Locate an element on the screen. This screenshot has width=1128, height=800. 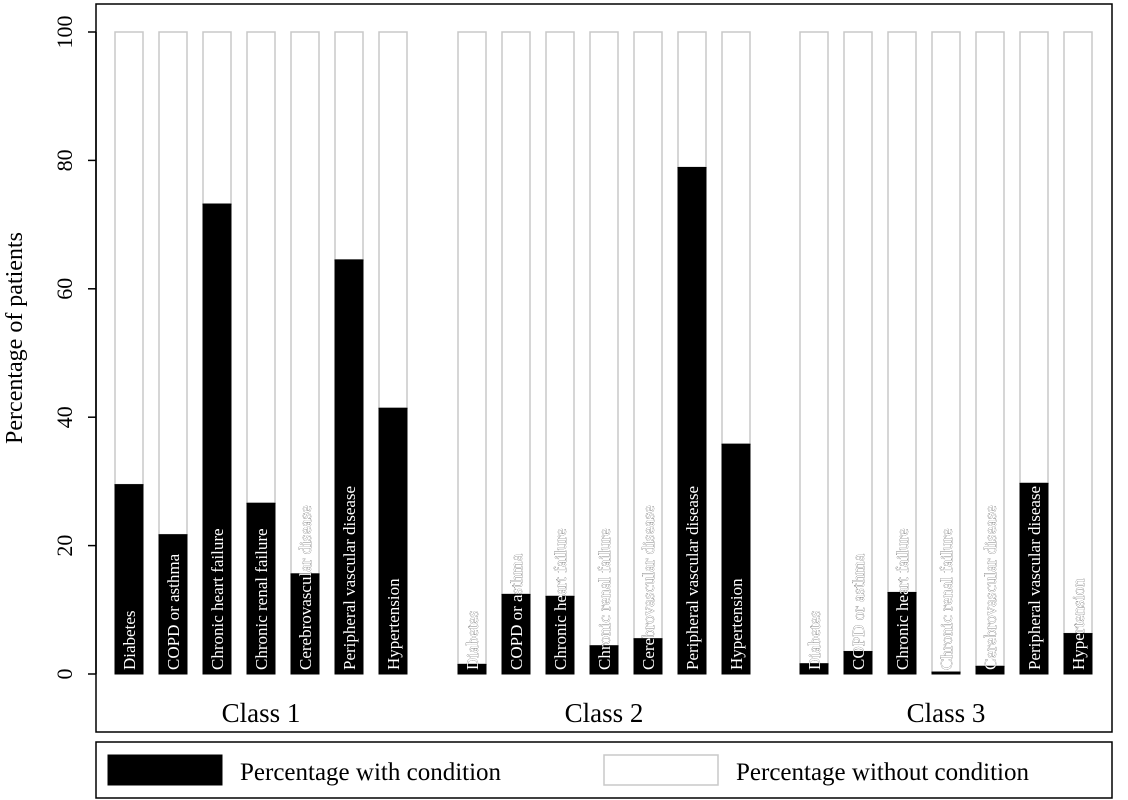
y-tick-label: 60 is located at coordinates (64, 289).